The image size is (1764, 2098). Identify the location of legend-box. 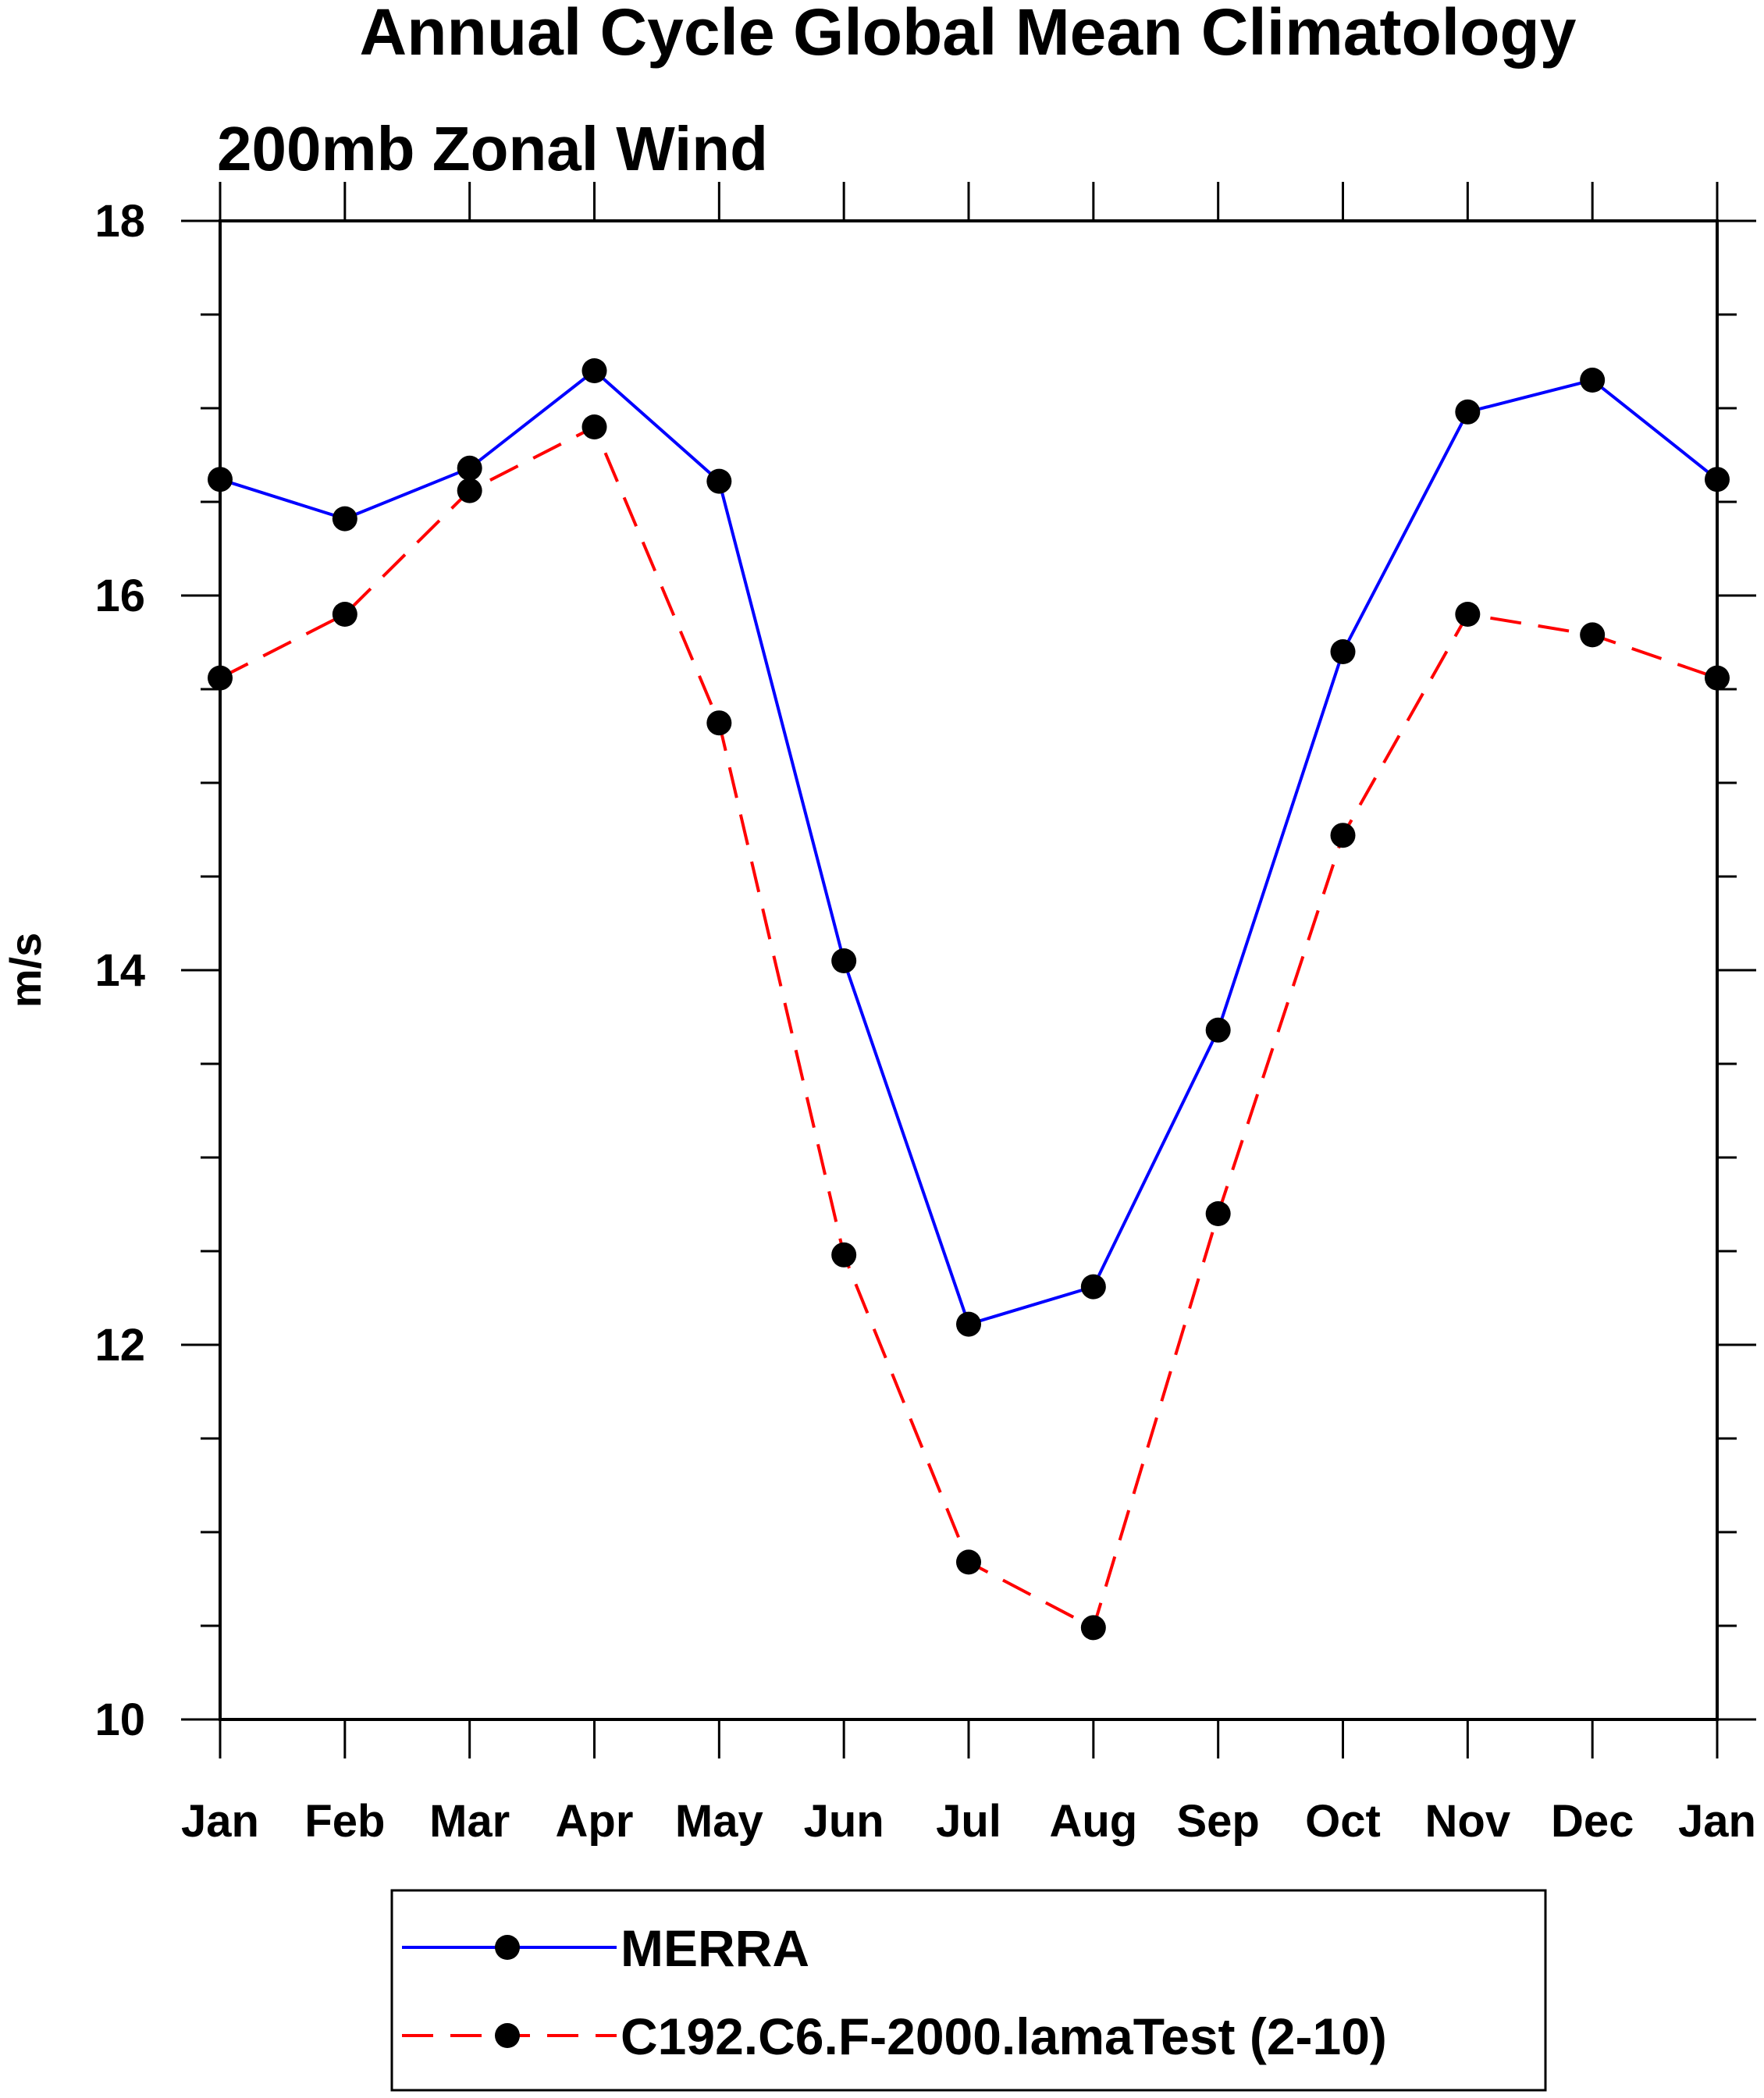
(968, 1990).